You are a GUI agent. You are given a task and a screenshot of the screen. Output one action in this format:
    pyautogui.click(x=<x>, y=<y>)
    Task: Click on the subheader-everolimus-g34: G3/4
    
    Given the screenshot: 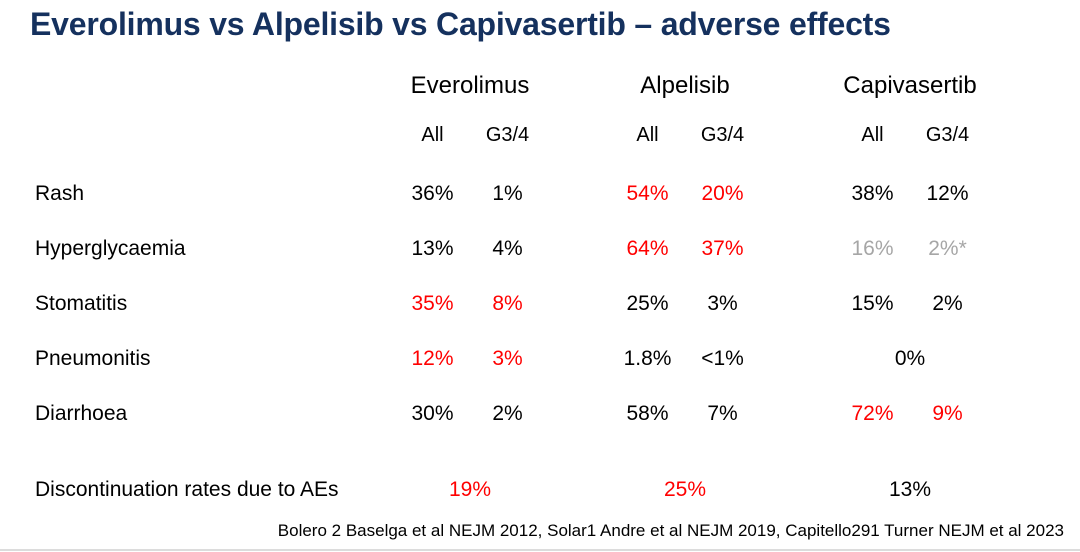 What is the action you would take?
    pyautogui.click(x=507, y=134)
    